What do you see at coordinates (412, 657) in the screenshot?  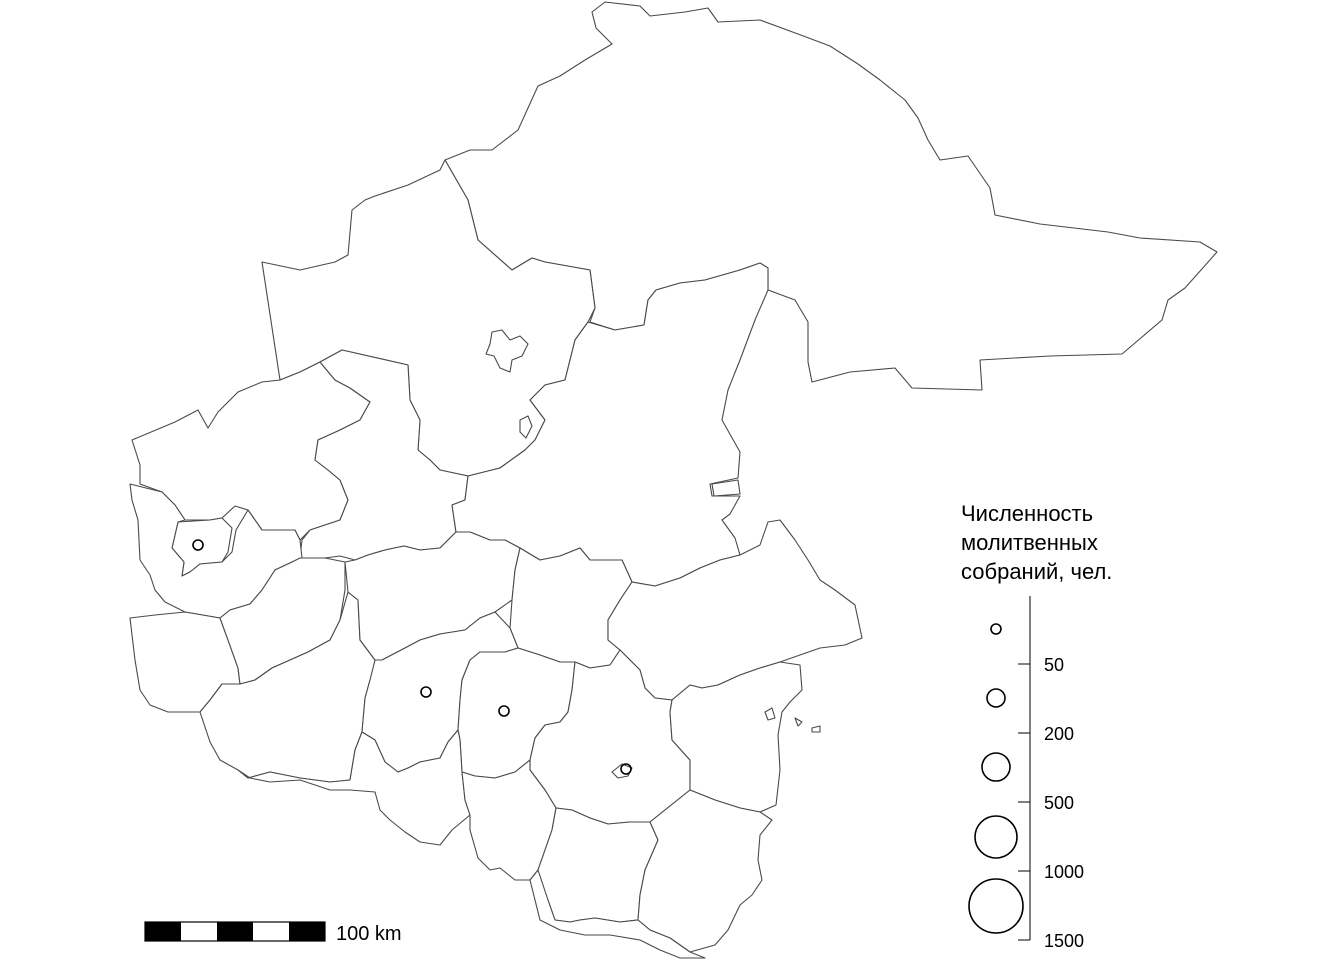 I see `settlement-points` at bounding box center [412, 657].